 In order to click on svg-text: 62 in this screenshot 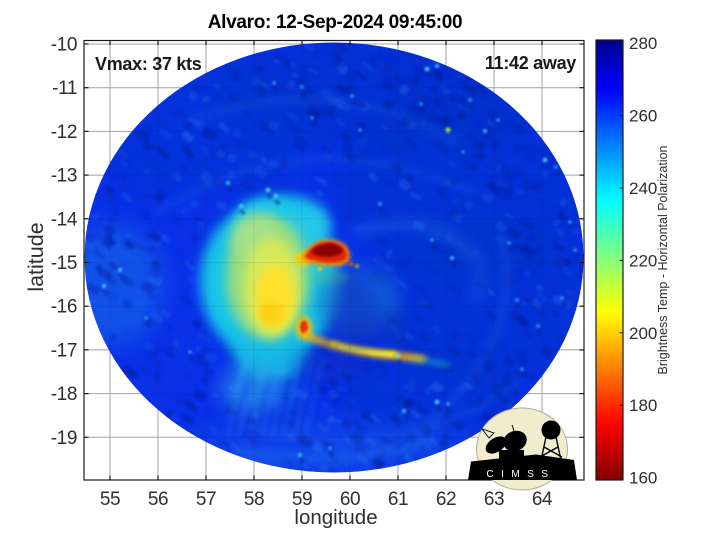, I will do `click(446, 499)`.